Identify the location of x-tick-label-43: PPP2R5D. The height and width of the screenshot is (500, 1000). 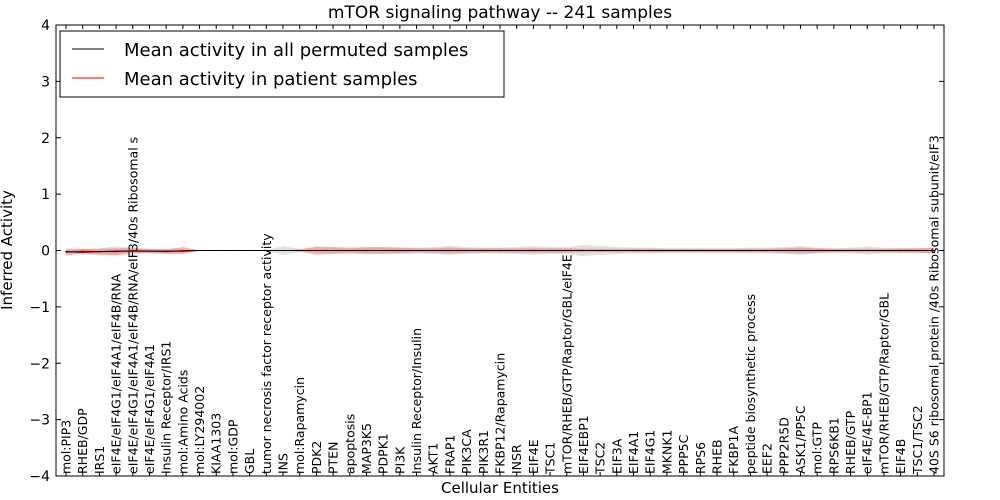
(783, 445).